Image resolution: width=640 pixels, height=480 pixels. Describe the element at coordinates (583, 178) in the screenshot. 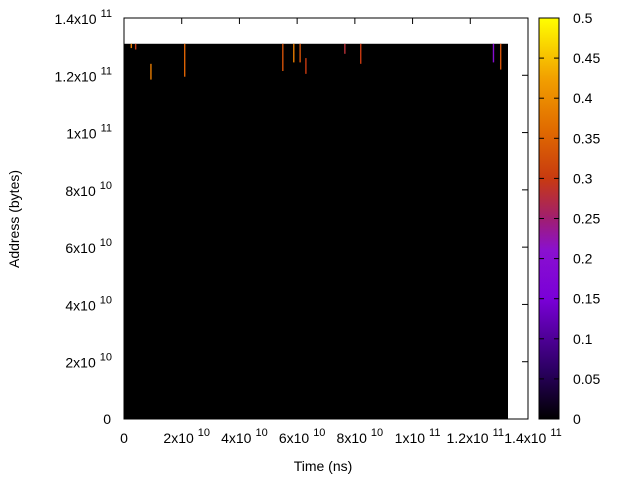

I see `colorbar-tick-label: 0.3` at that location.